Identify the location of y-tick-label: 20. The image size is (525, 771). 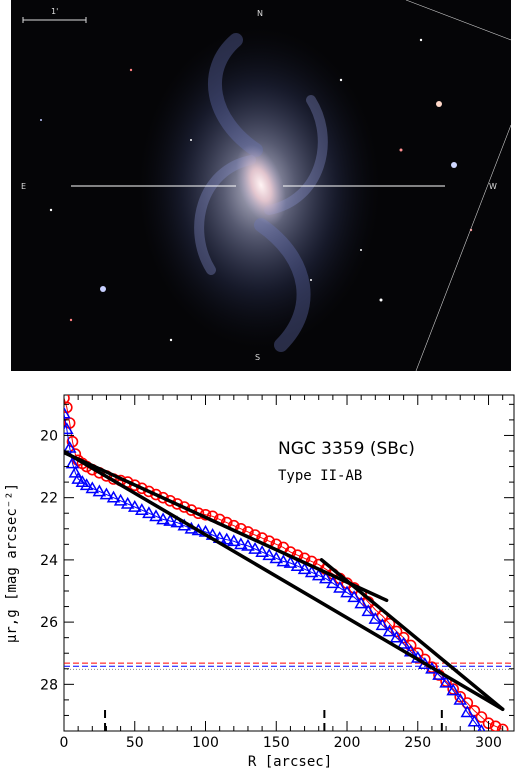
(49, 436).